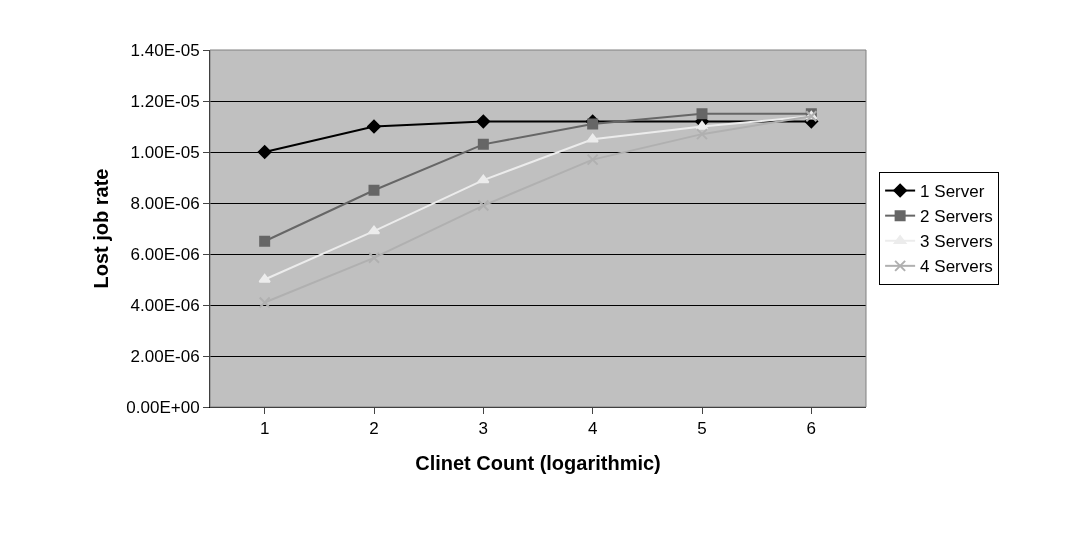 This screenshot has width=1071, height=533. What do you see at coordinates (165, 356) in the screenshot?
I see `y-tick-label: 2.00E-06` at bounding box center [165, 356].